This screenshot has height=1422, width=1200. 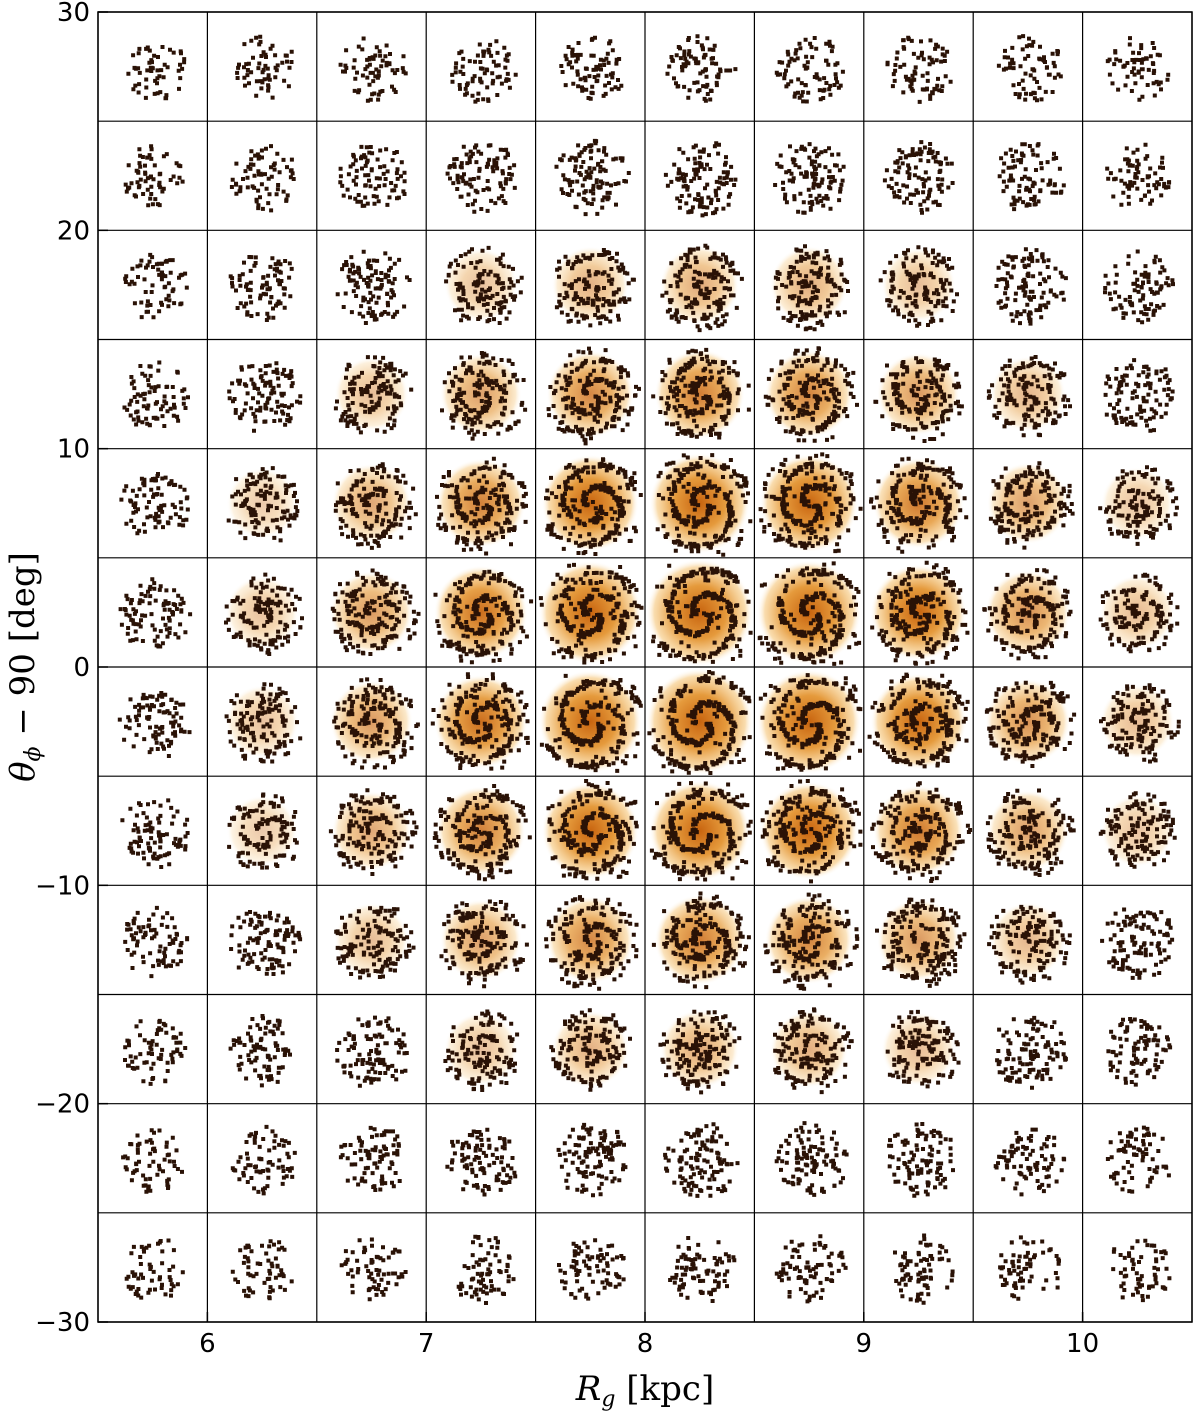 What do you see at coordinates (426, 1344) in the screenshot?
I see `x-tick-label: 7` at bounding box center [426, 1344].